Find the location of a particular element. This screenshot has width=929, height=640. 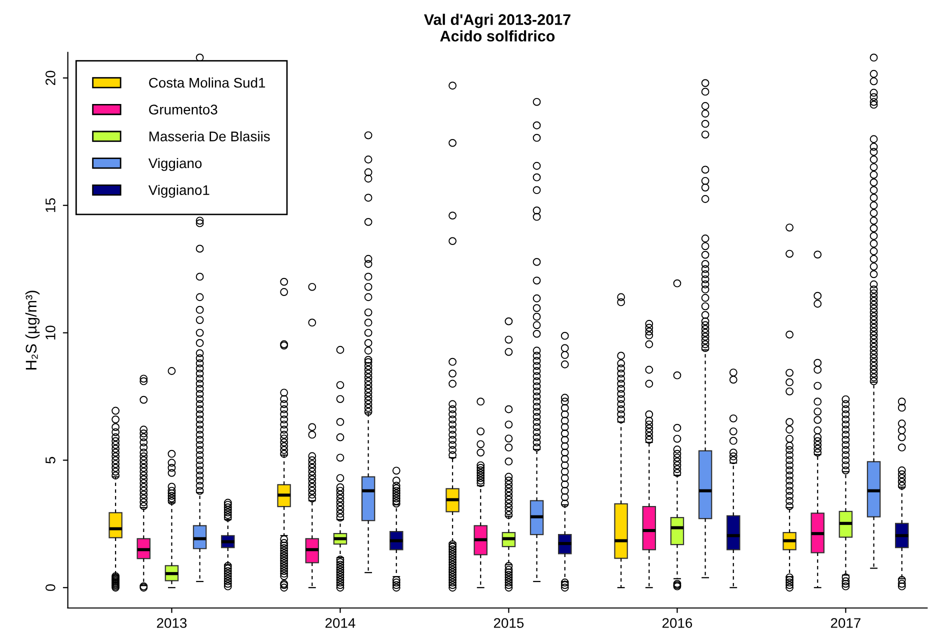

chart-title: Val d'Agri 2013-2017 is located at coordinates (497, 21).